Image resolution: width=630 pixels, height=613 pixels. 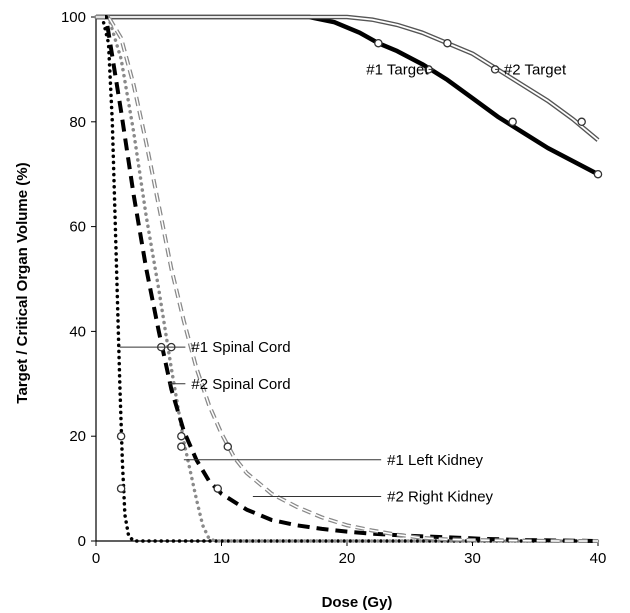 I want to click on annotation-label: #1 Target, so click(x=397, y=69).